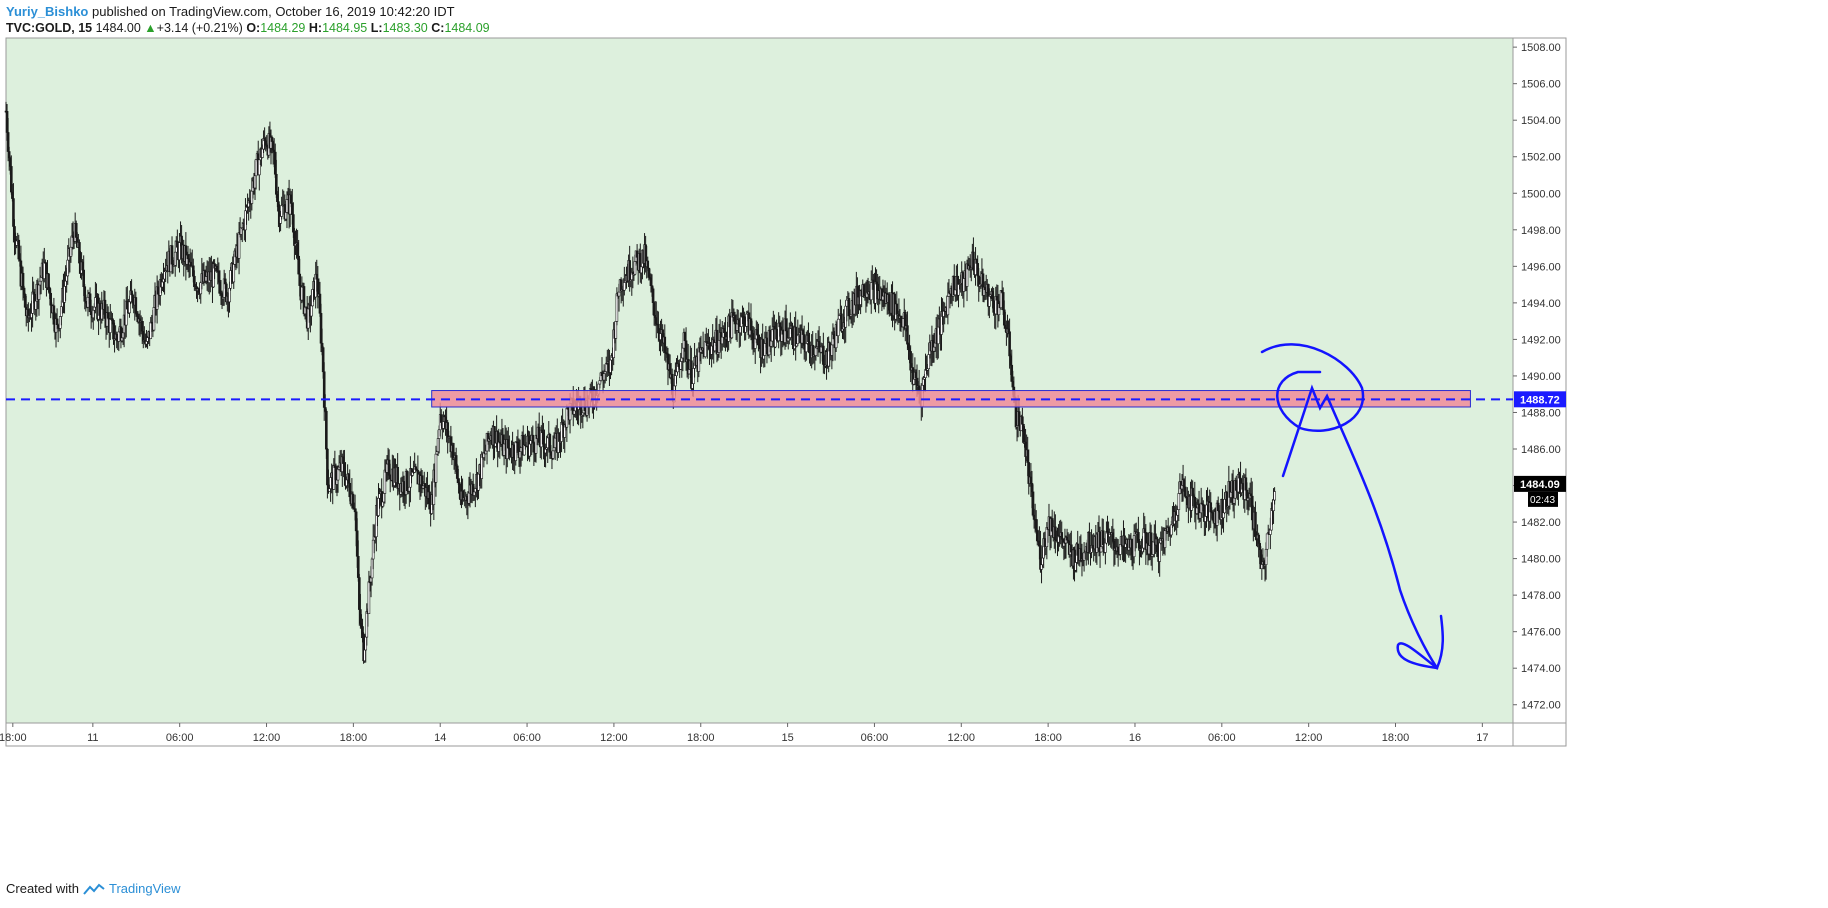 The height and width of the screenshot is (908, 1828). I want to click on close-label: C:, so click(438, 28).